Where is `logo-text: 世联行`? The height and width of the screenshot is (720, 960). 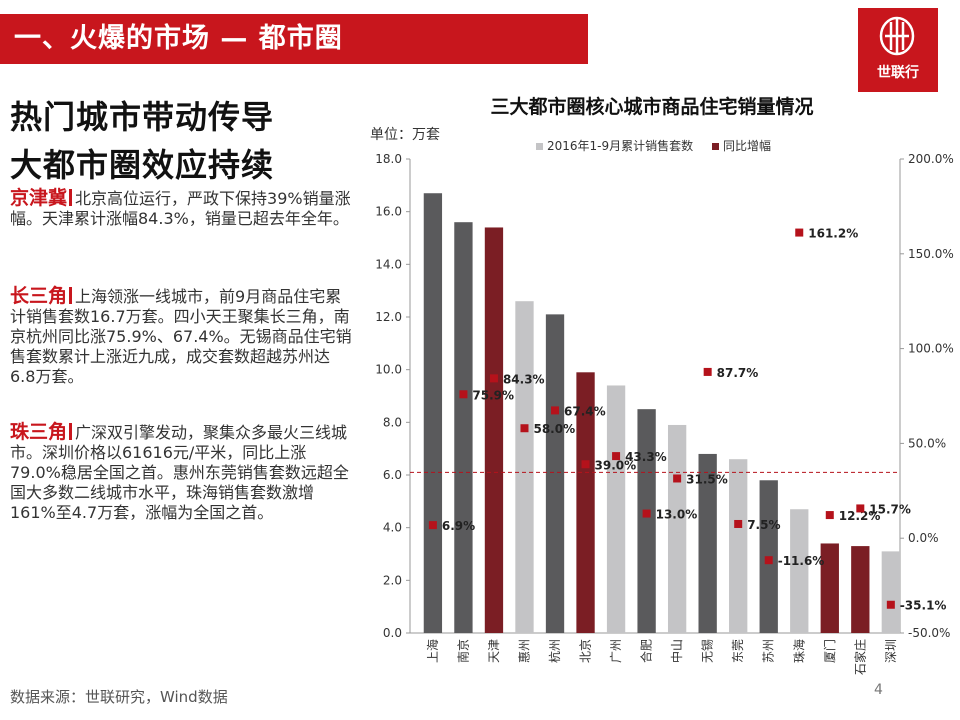
logo-text: 世联行 is located at coordinates (898, 73).